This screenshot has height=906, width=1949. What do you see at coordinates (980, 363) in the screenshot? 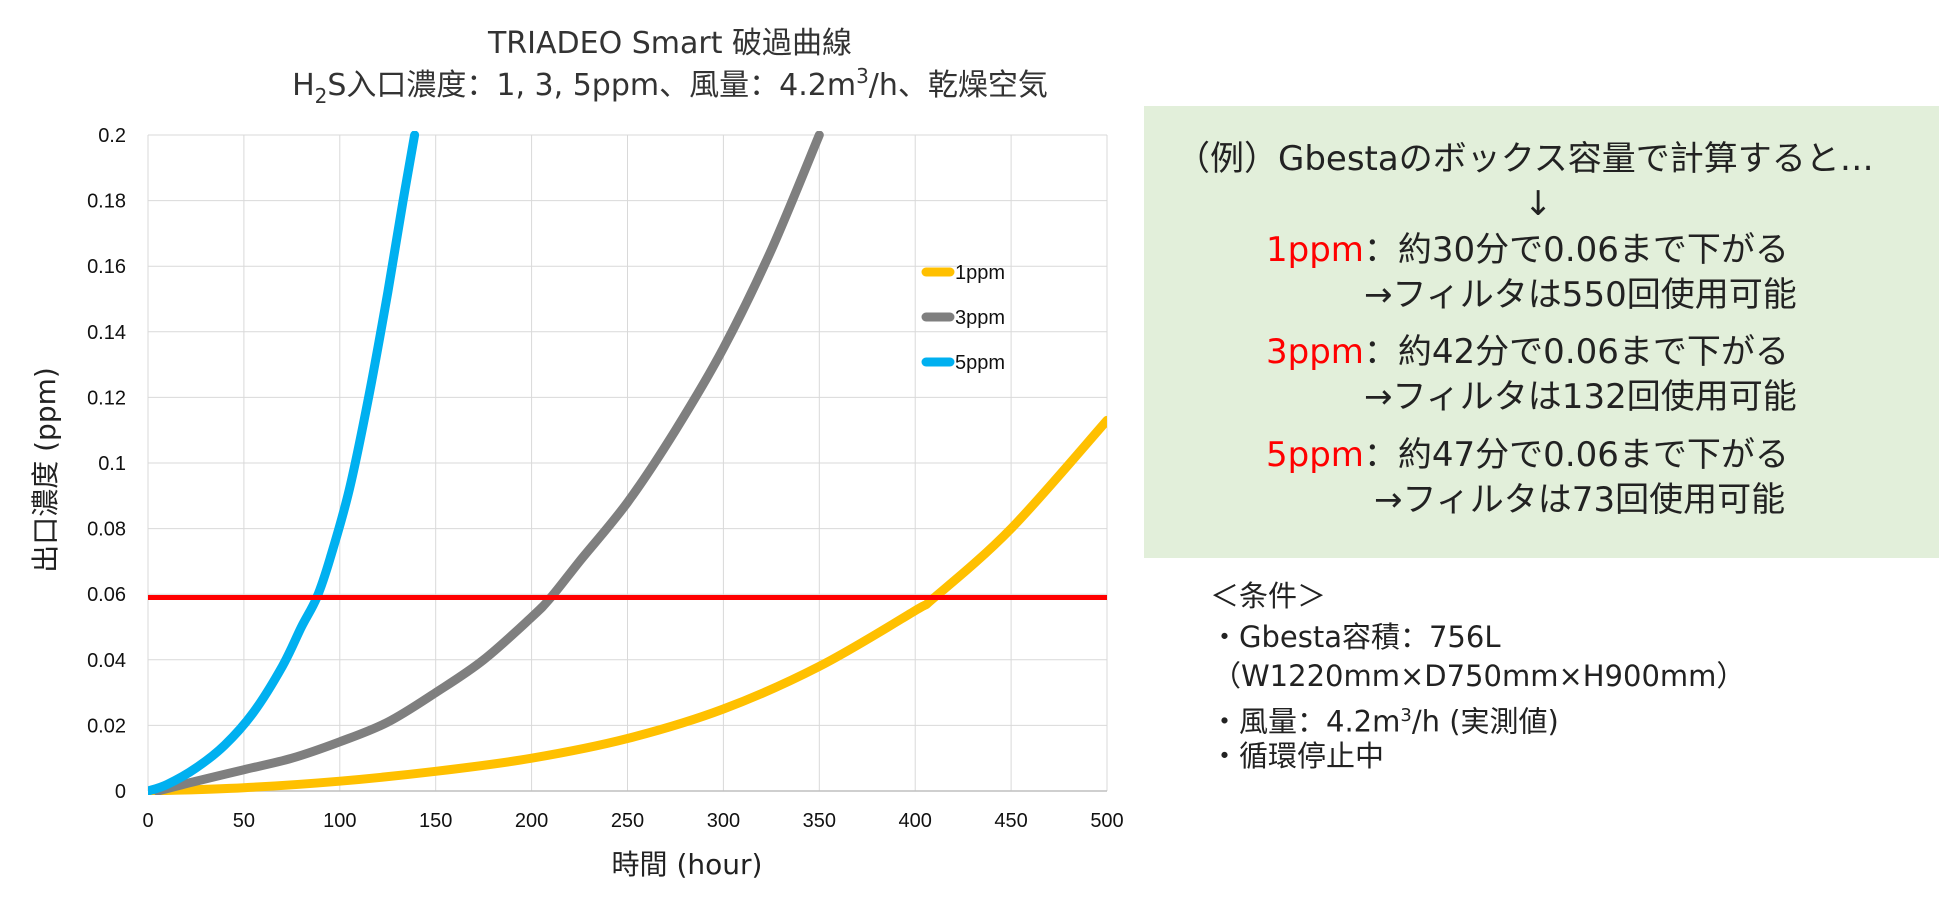
I see `legend-label-5ppm: 5ppm` at bounding box center [980, 363].